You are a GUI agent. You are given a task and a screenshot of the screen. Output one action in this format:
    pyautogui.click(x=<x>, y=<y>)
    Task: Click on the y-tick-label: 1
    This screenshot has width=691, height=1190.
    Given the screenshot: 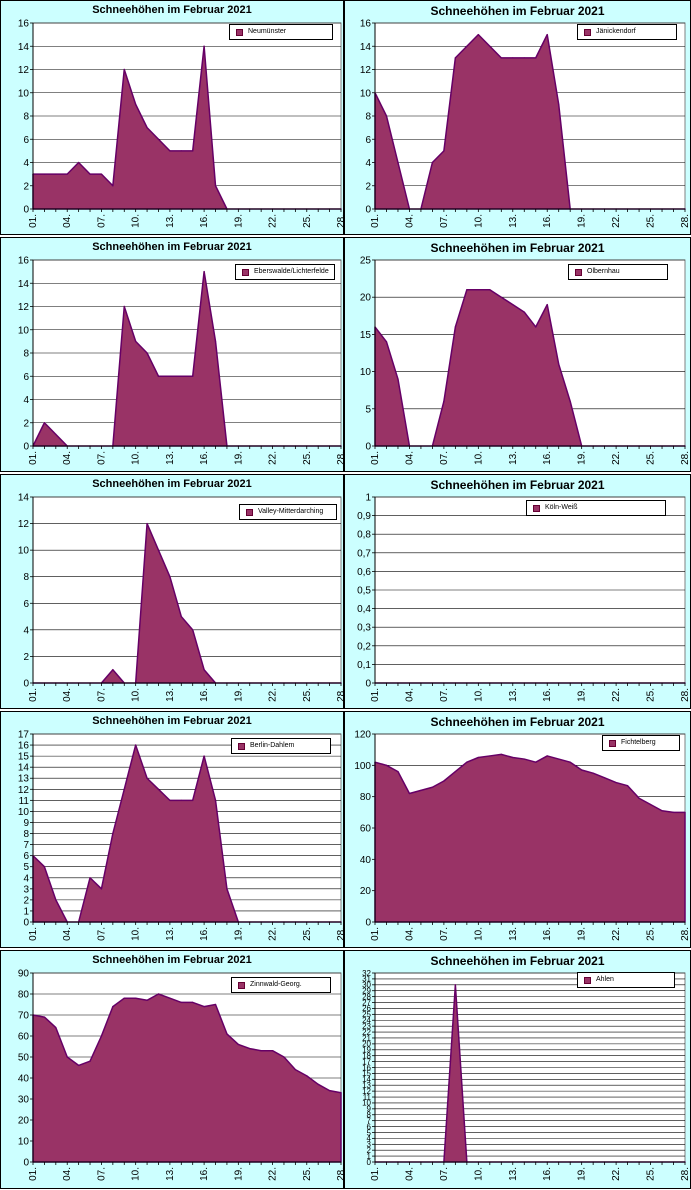 What is the action you would take?
    pyautogui.click(x=26, y=911)
    